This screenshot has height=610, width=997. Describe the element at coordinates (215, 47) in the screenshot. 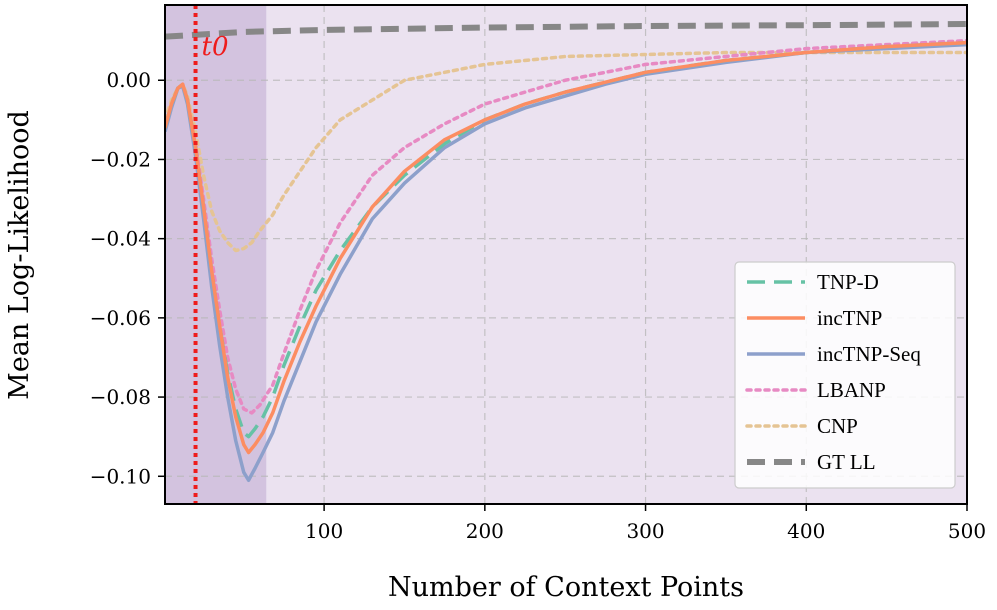

I see `t0-label: t0` at that location.